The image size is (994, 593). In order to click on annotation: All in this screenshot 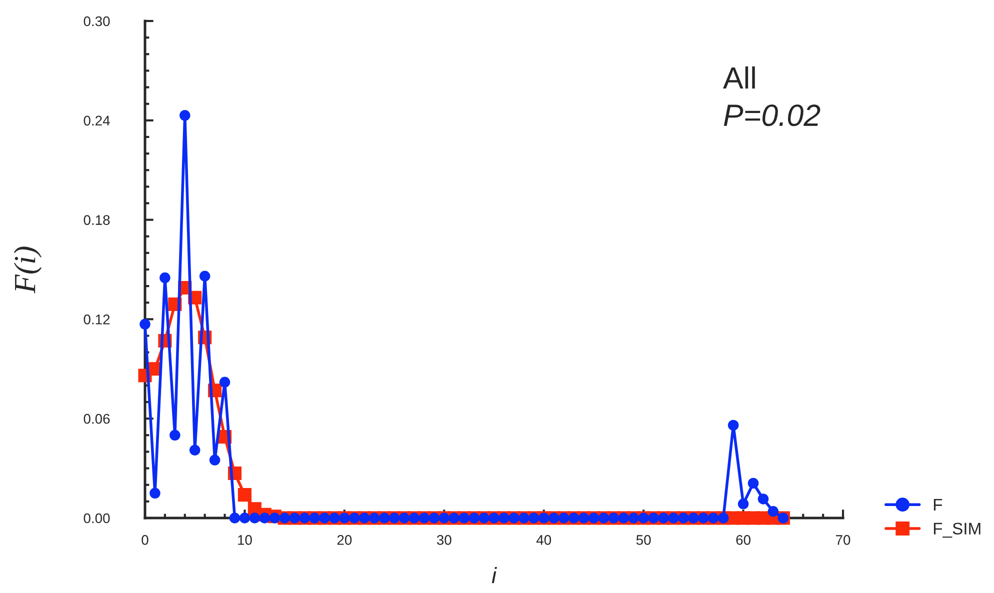, I will do `click(739, 77)`.